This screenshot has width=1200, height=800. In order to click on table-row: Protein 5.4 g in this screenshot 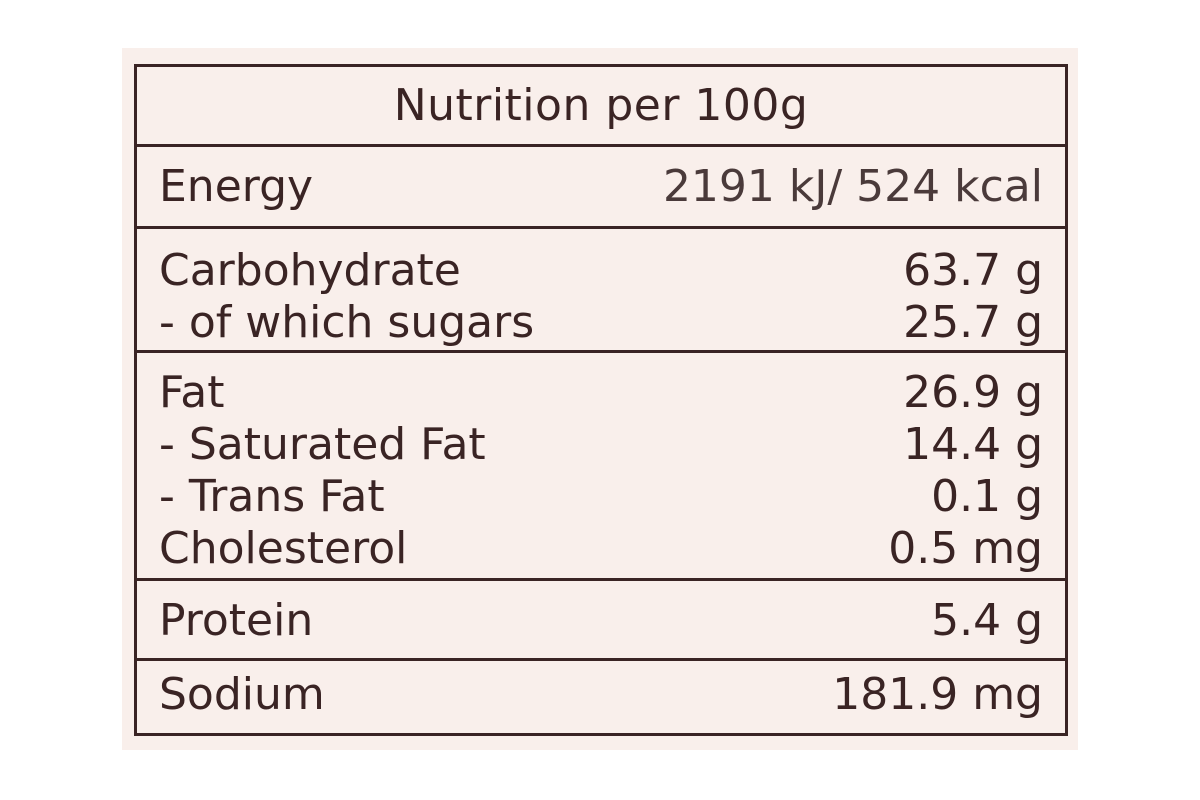, I will do `click(601, 621)`.